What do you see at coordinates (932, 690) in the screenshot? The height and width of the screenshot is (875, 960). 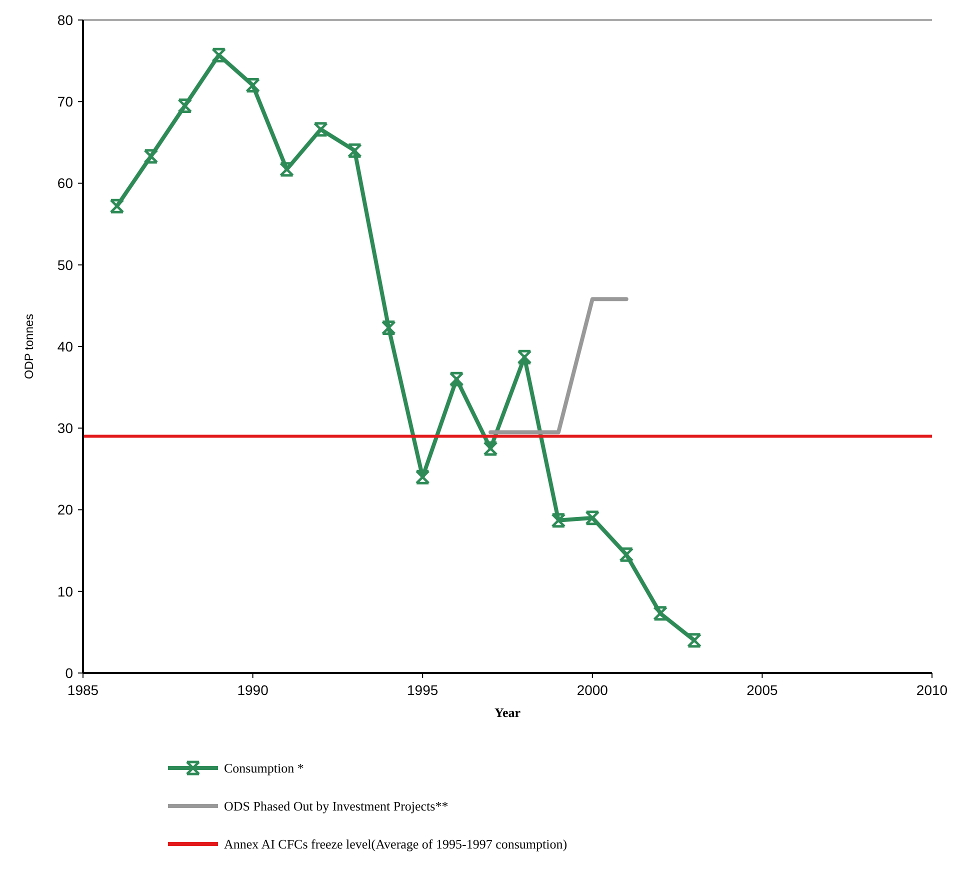 I see `x-tick-label: 2010` at bounding box center [932, 690].